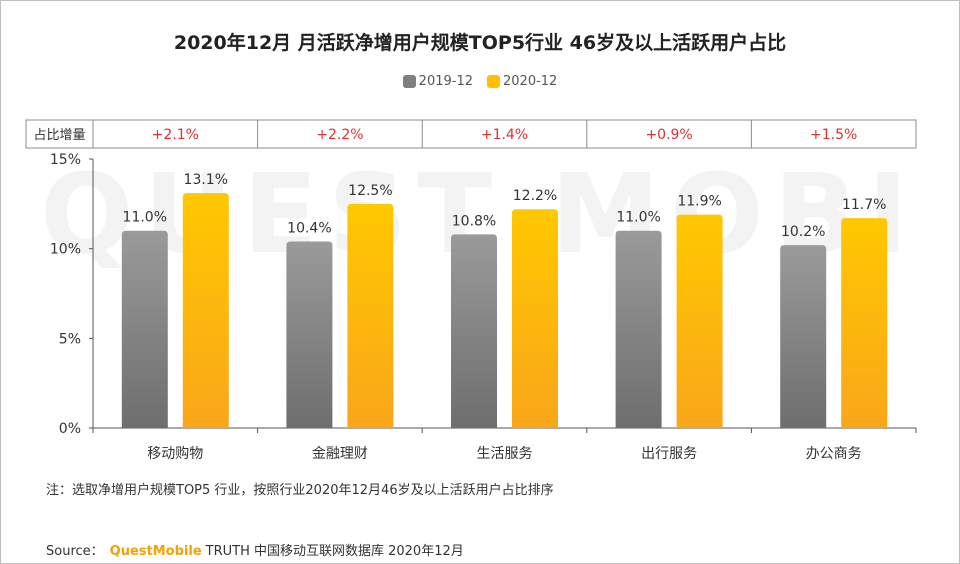 Image resolution: width=960 pixels, height=564 pixels. What do you see at coordinates (504, 135) in the screenshot?
I see `increase-value-3: +1.4%` at bounding box center [504, 135].